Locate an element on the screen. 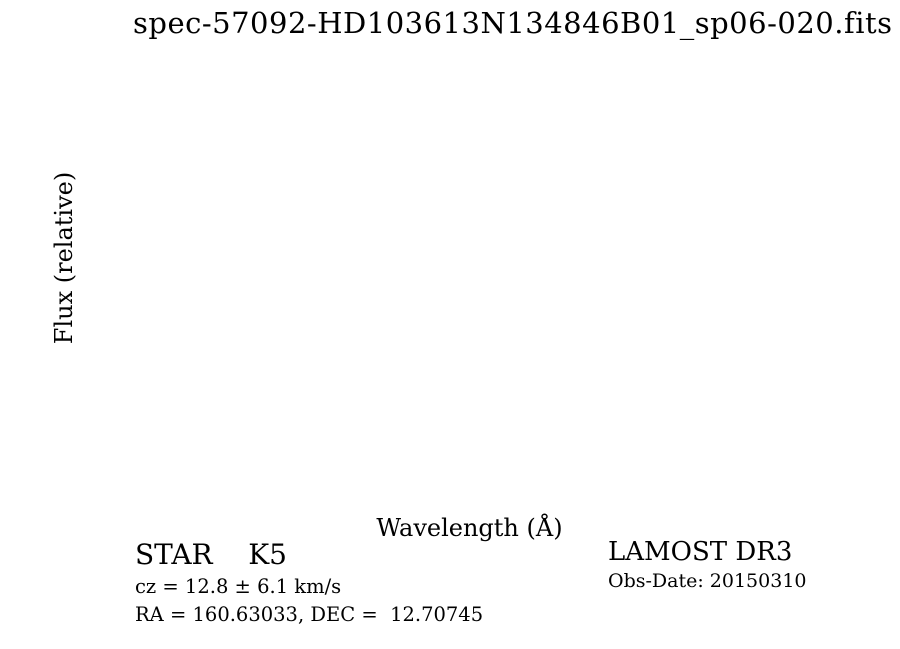 This screenshot has width=900, height=649. y-axis-label: Flux (relative) is located at coordinates (64, 258).